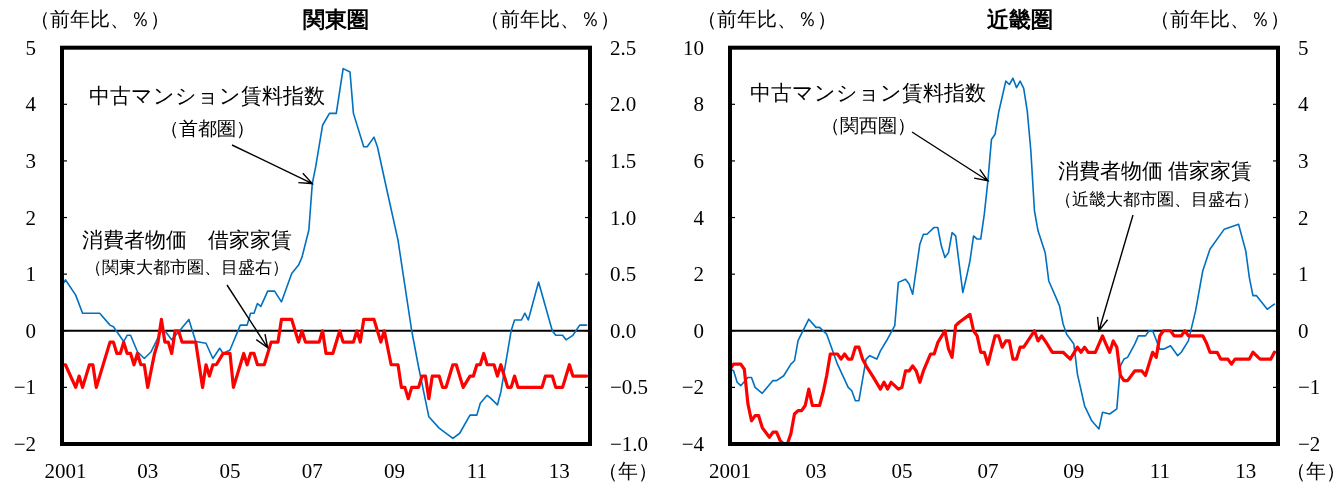 This screenshot has height=488, width=1340. Describe the element at coordinates (623, 47) in the screenshot. I see `y2-tick-label: 2.5` at that location.